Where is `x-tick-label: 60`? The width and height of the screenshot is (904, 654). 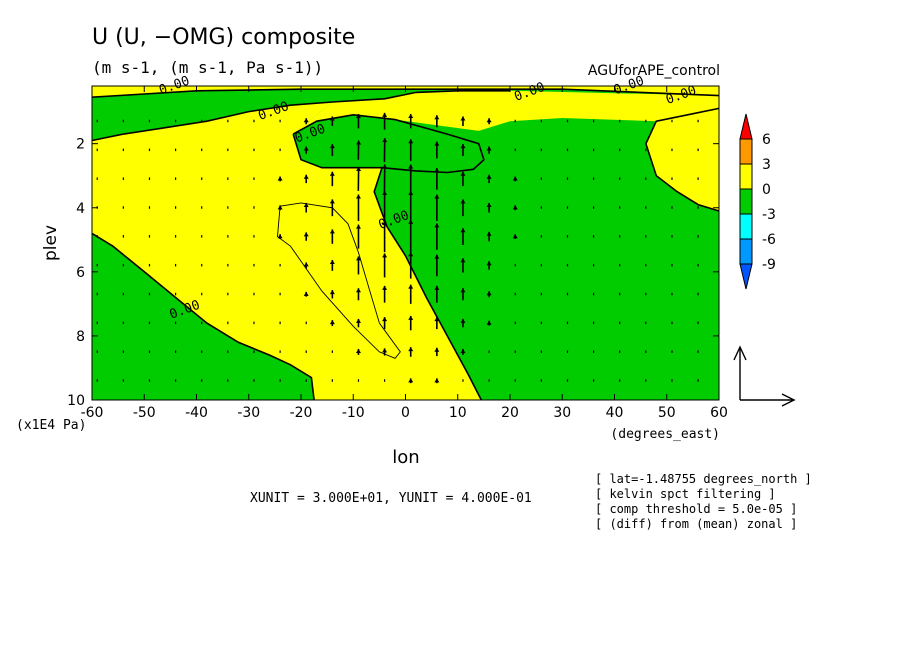
x-tick-label: 60 is located at coordinates (719, 413).